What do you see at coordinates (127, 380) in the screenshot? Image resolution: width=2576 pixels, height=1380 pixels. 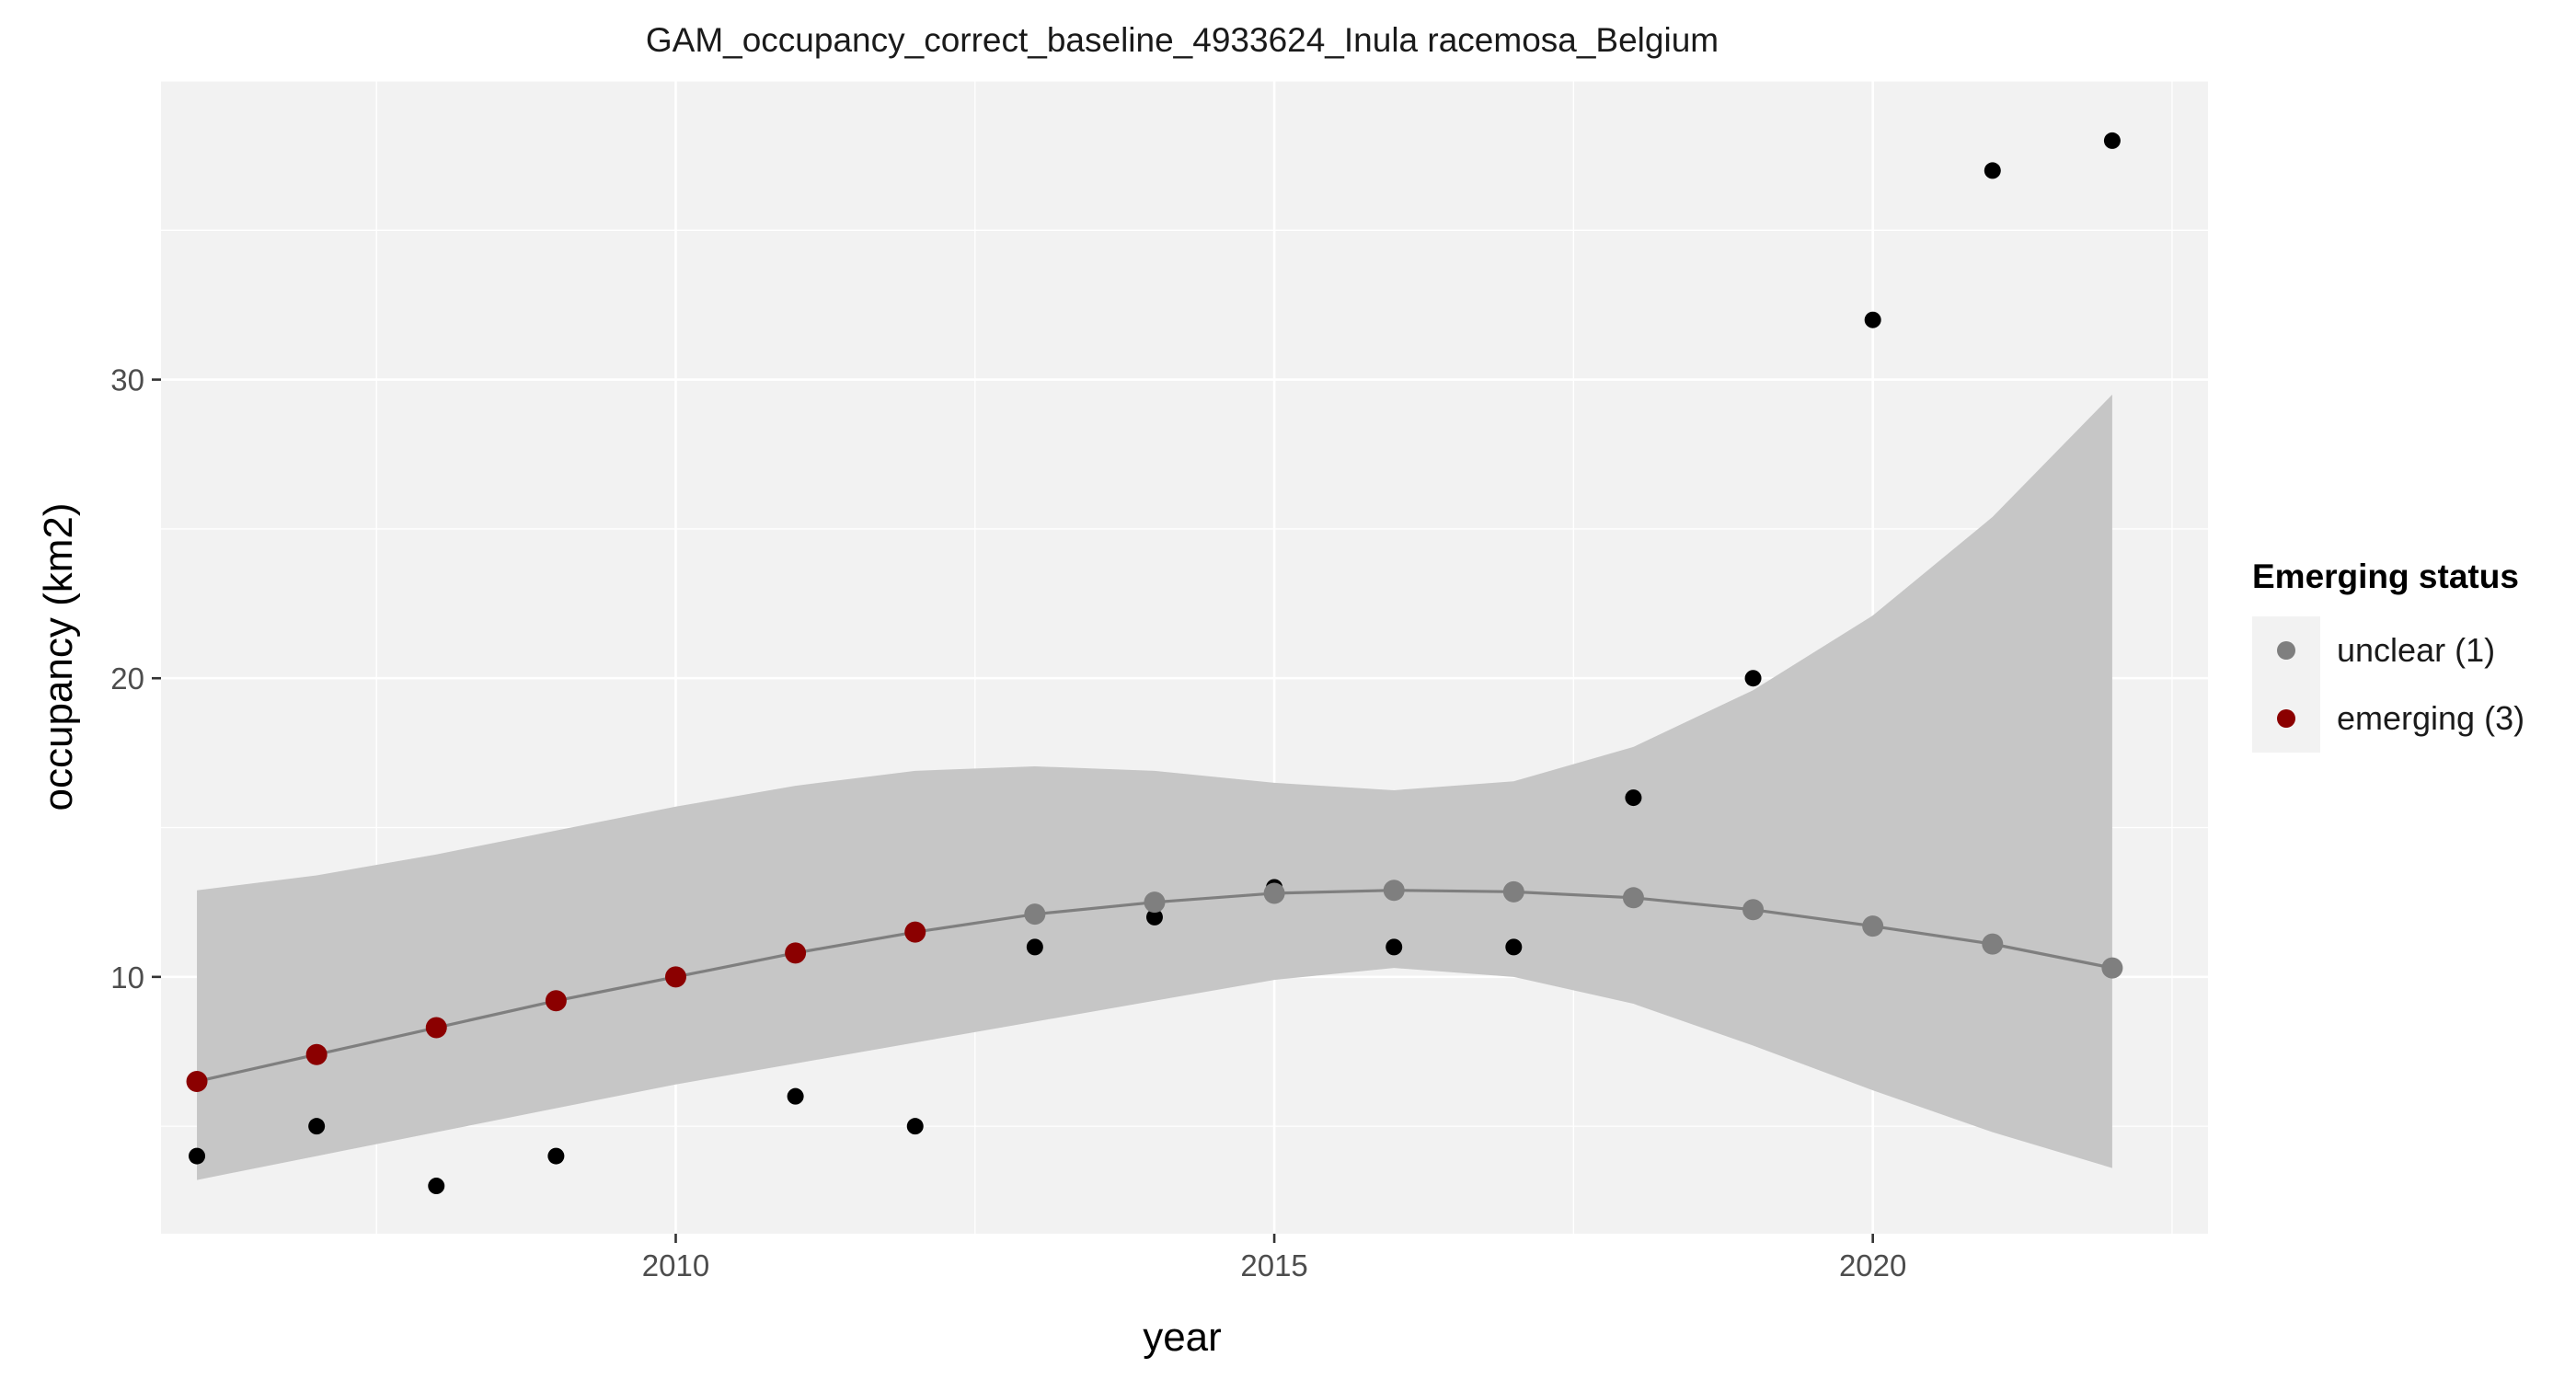 I see `y-tick-label: 30` at bounding box center [127, 380].